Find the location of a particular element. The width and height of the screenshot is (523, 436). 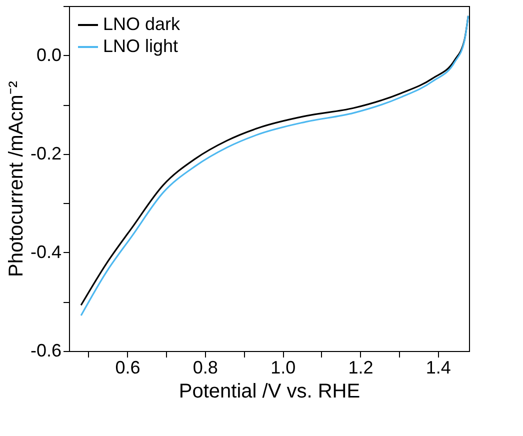

x-axis-title: Potential /V vs. RHE is located at coordinates (269, 391).